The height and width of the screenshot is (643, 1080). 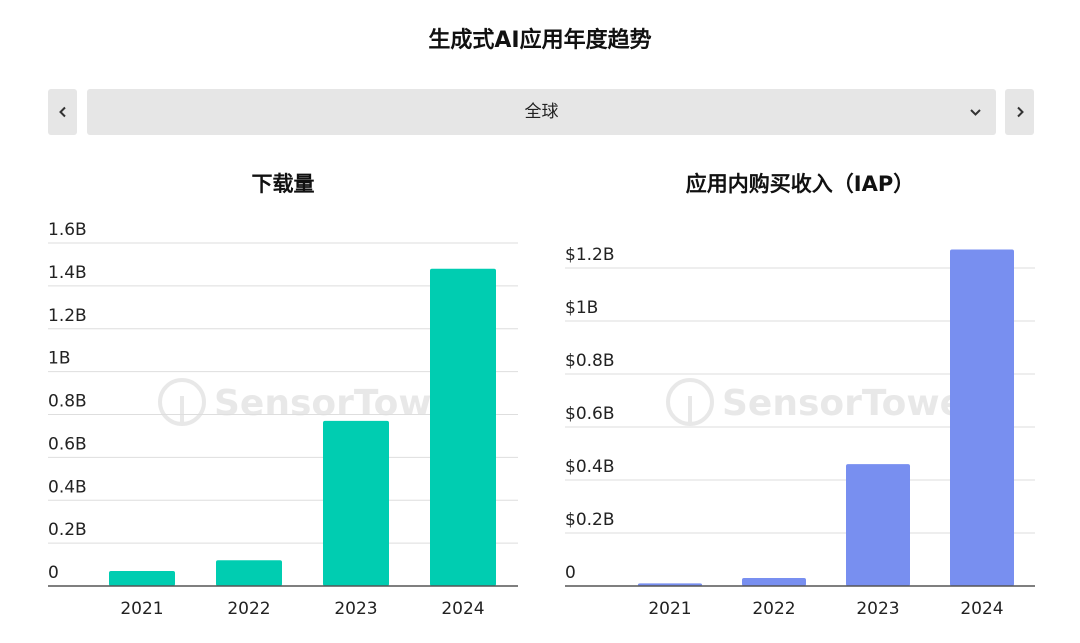 I want to click on downloads-watermark: SensorTower, so click(x=316, y=402).